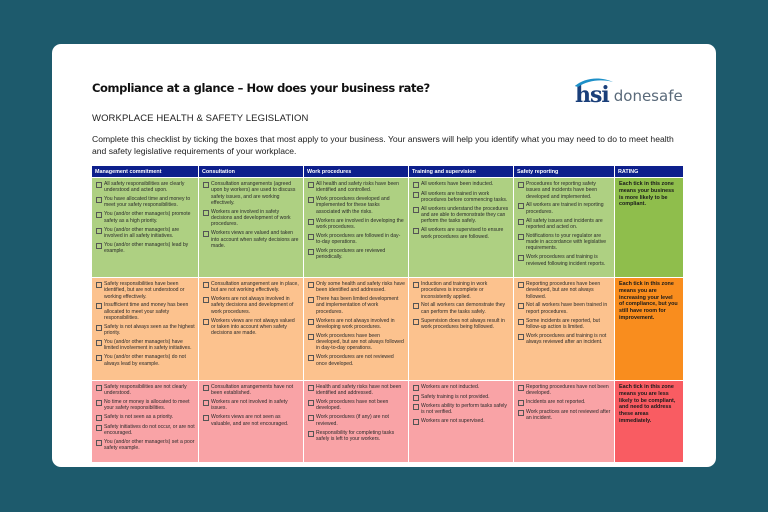  I want to click on checklist-item: All workers have been inducted., so click(461, 184).